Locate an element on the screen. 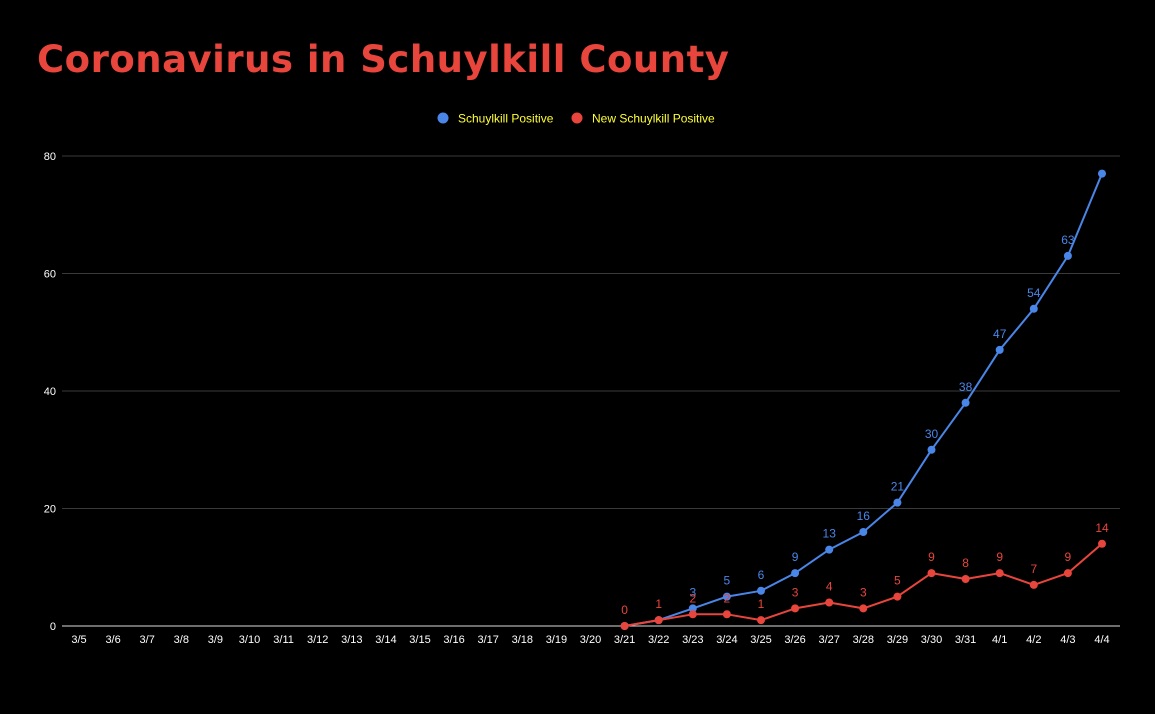 This screenshot has width=1155, height=714. x-tick-label: 4/3 is located at coordinates (1067, 640).